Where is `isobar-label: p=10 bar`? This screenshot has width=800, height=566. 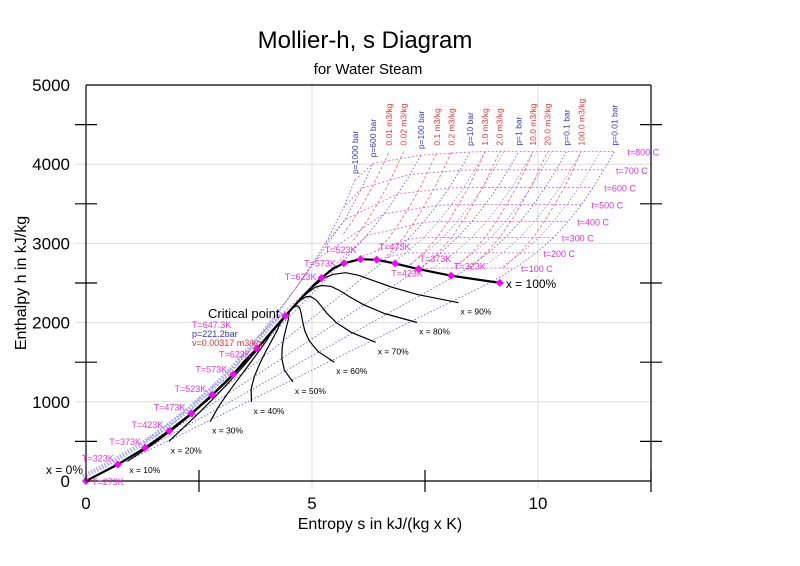 isobar-label: p=10 bar is located at coordinates (470, 129).